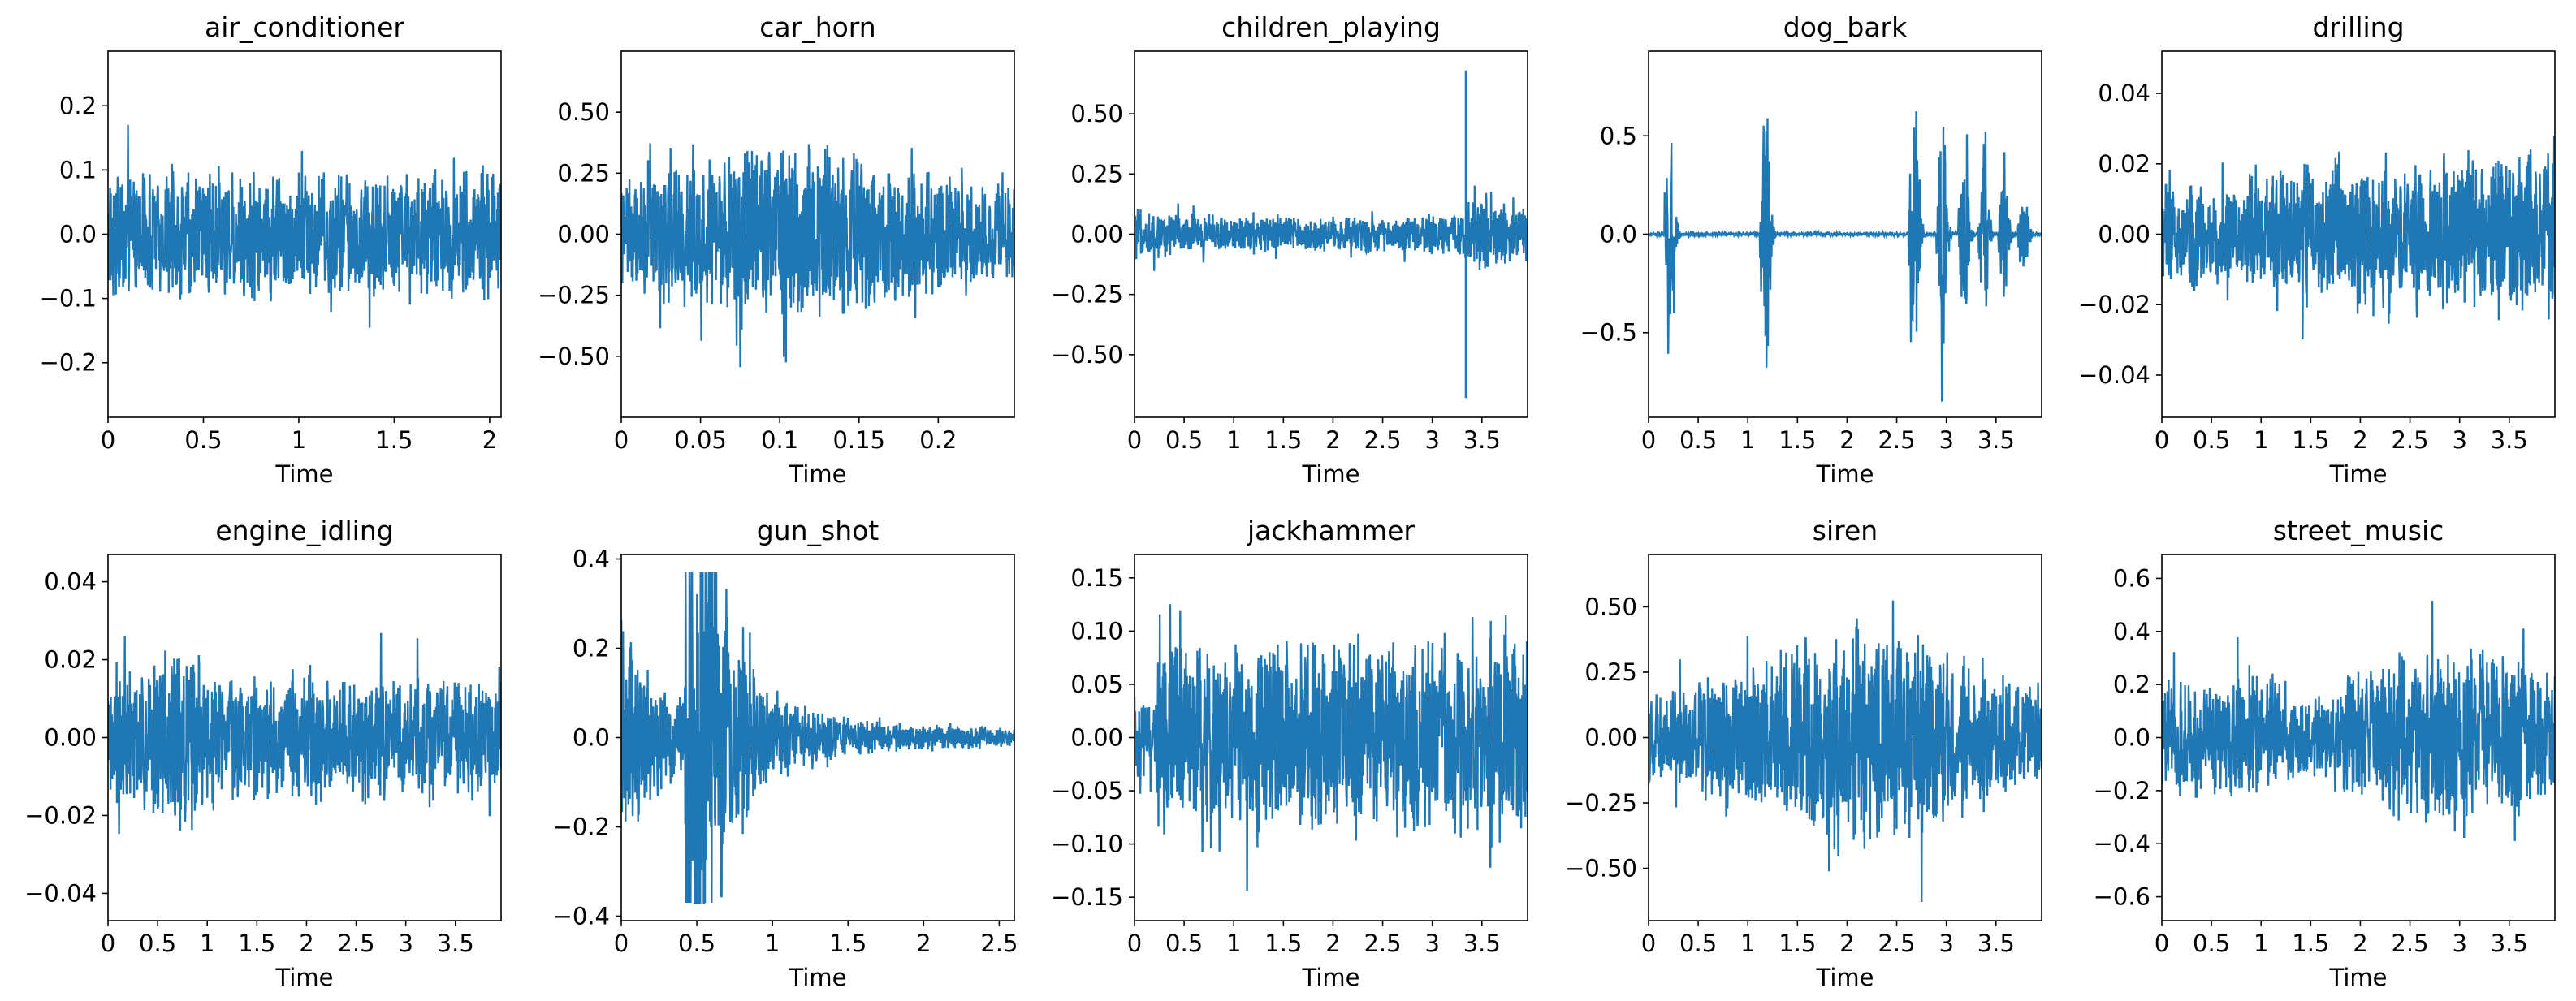 The width and height of the screenshot is (2576, 1001). What do you see at coordinates (1096, 684) in the screenshot?
I see `y-tick-label: 0.05` at bounding box center [1096, 684].